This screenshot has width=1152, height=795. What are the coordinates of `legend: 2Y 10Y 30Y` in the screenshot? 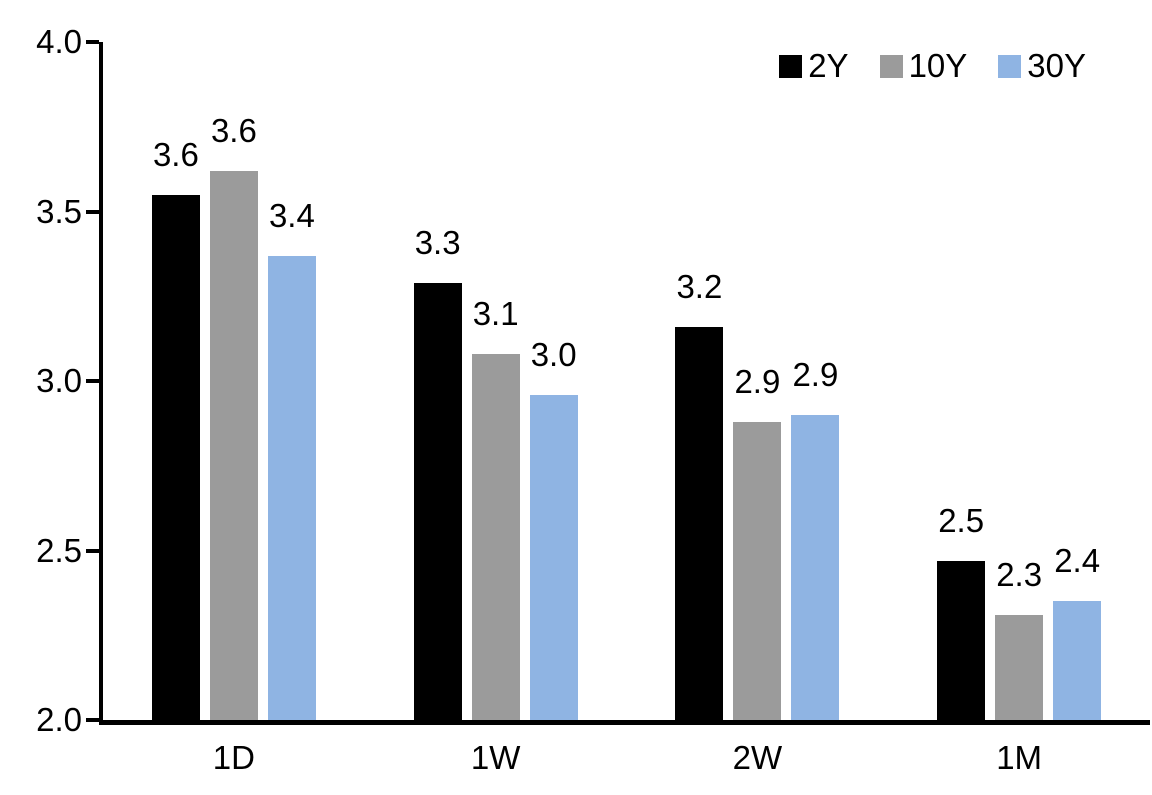 It's located at (932, 66).